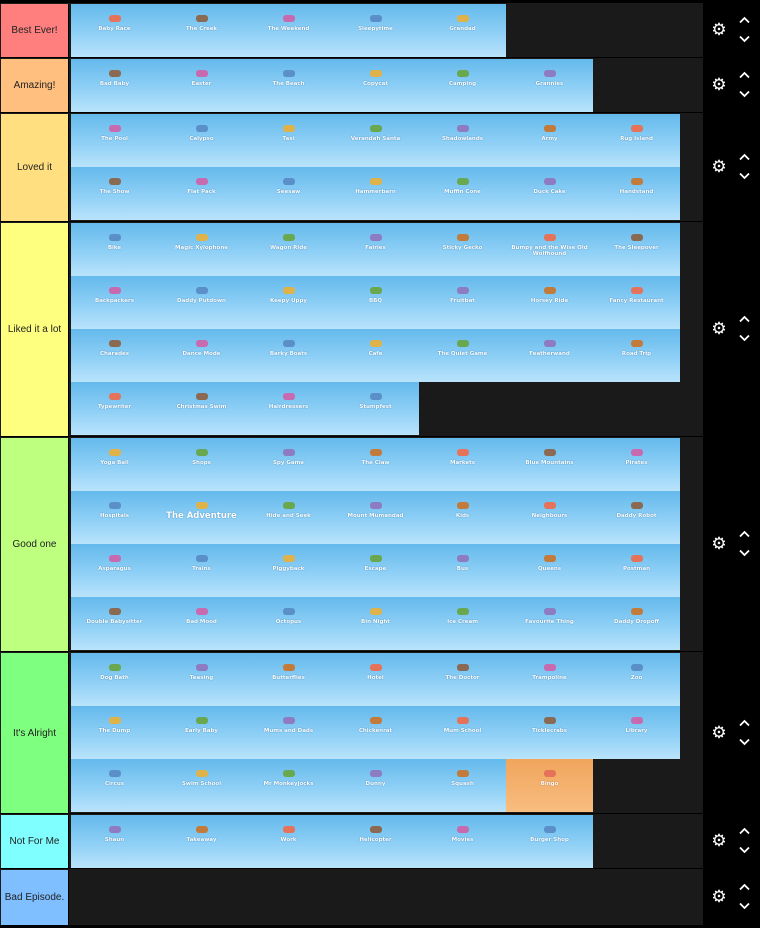  Describe the element at coordinates (35, 85) in the screenshot. I see `tier-label: Amazing!` at that location.